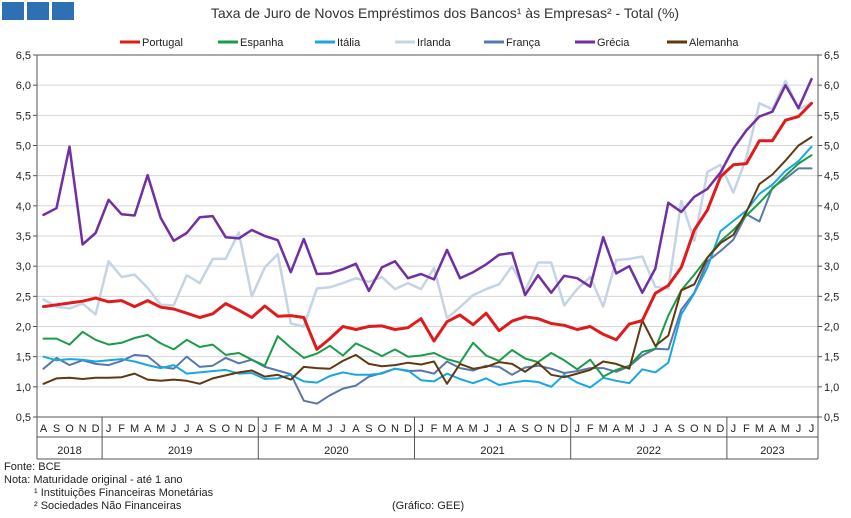  I want to click on year-label: 2023, so click(772, 451).